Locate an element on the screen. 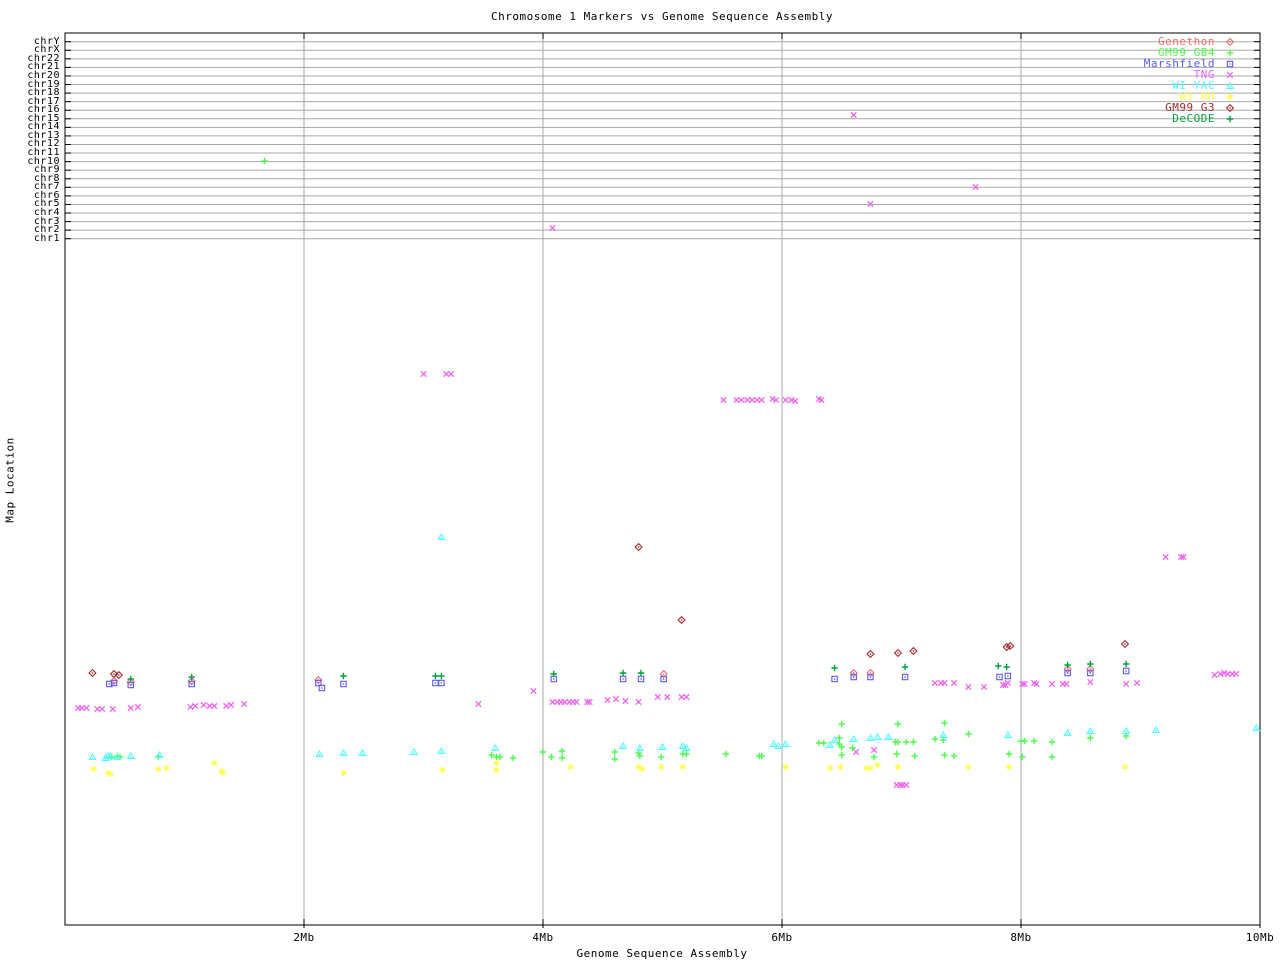 The height and width of the screenshot is (960, 1280). series-wi-rh is located at coordinates (609, 768).